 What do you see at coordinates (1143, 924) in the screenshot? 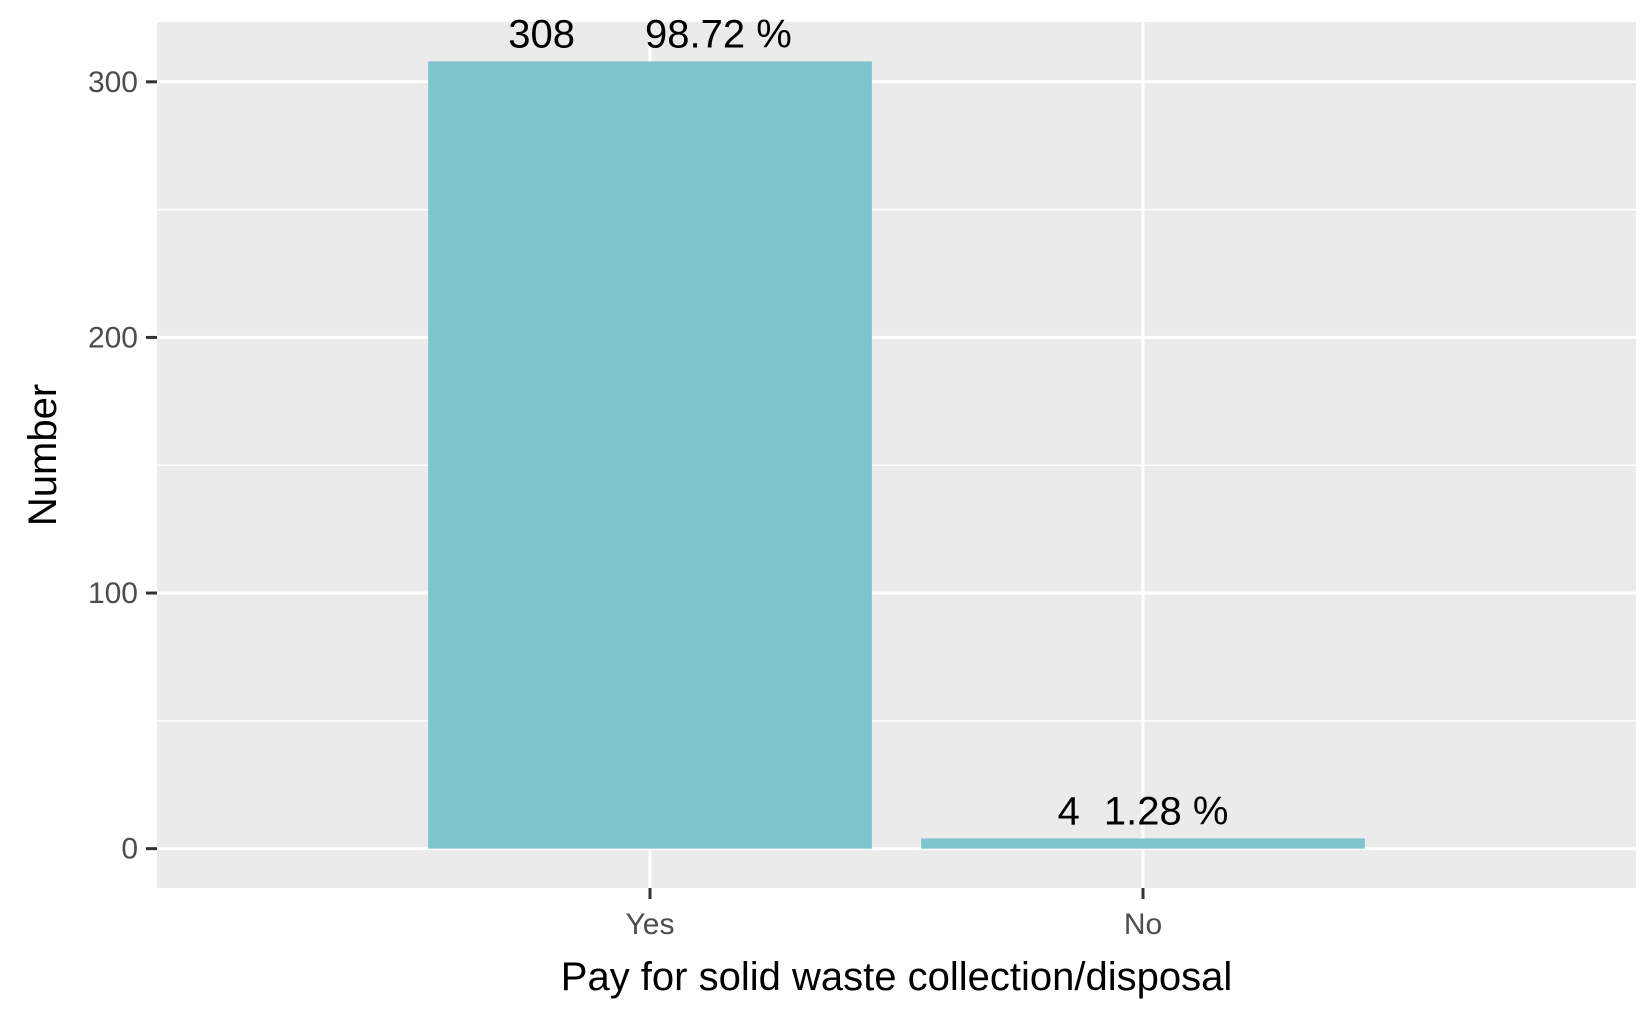
I see `x-tick-label-no: No` at bounding box center [1143, 924].